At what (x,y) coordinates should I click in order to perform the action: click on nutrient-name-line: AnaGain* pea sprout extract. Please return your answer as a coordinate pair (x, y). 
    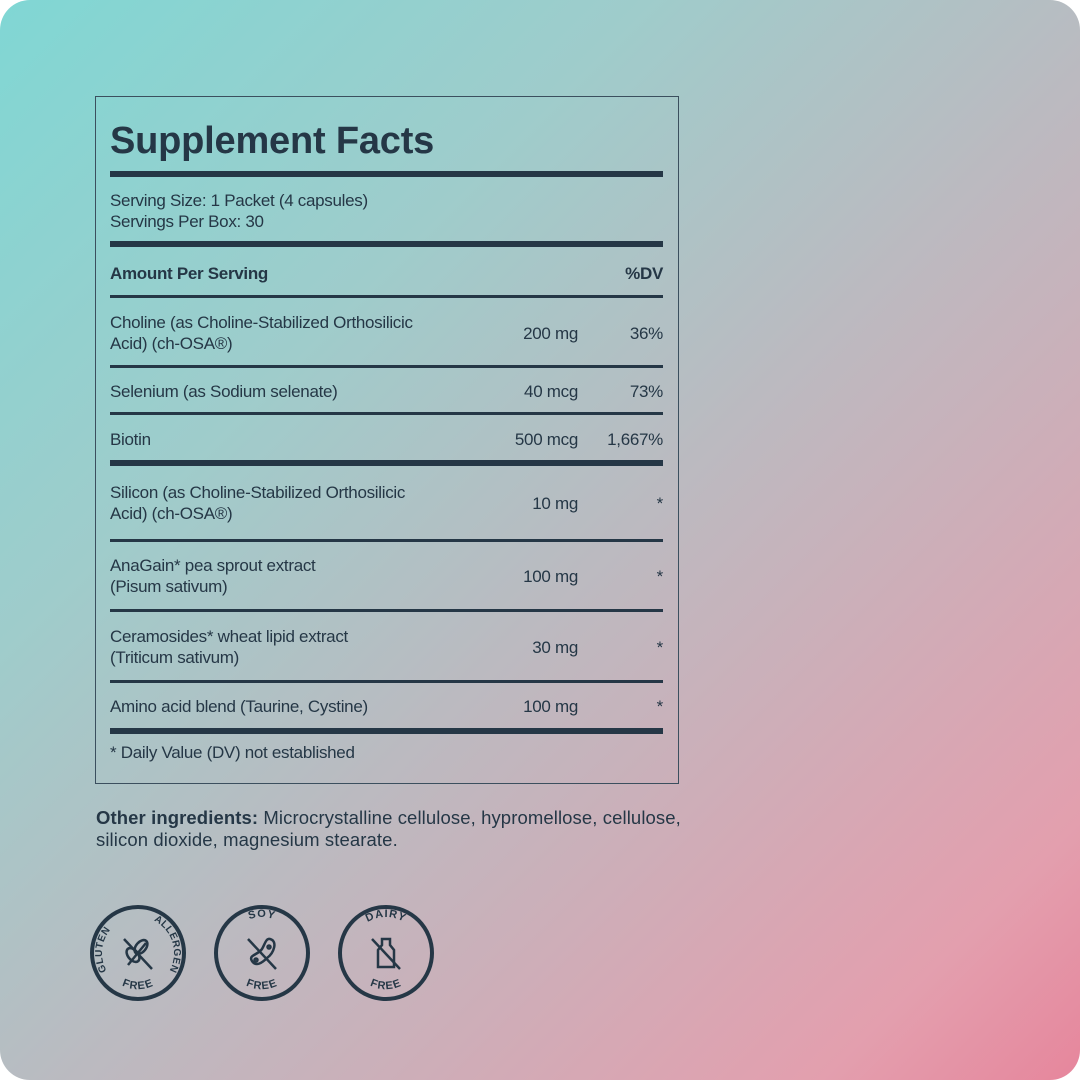
    Looking at the image, I should click on (213, 565).